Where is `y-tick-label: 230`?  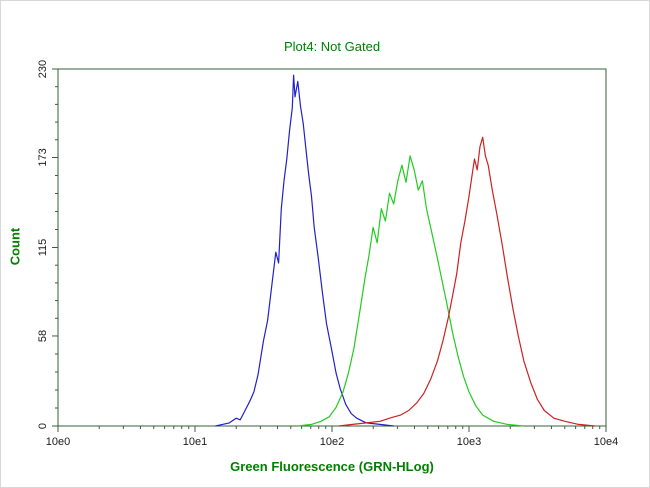
y-tick-label: 230 is located at coordinates (43, 69).